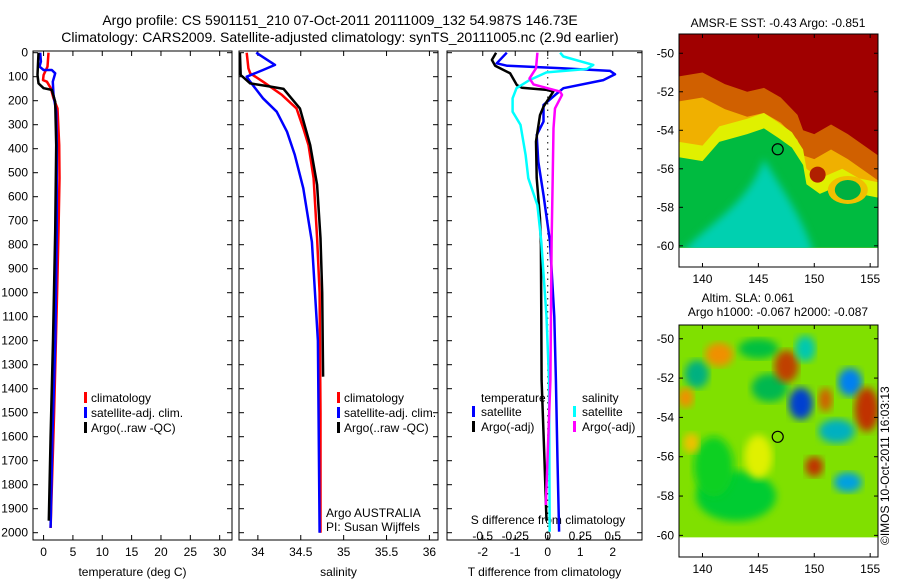 The height and width of the screenshot is (580, 900). Describe the element at coordinates (14, 533) in the screenshot. I see `y-tick-label: 2000` at that location.